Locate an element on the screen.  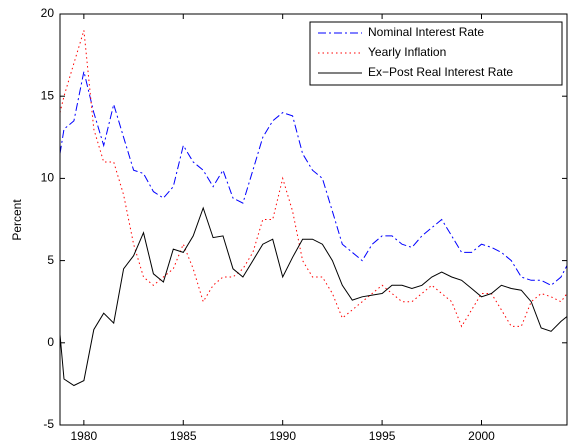
y-tick-label: 15 is located at coordinates (48, 95).